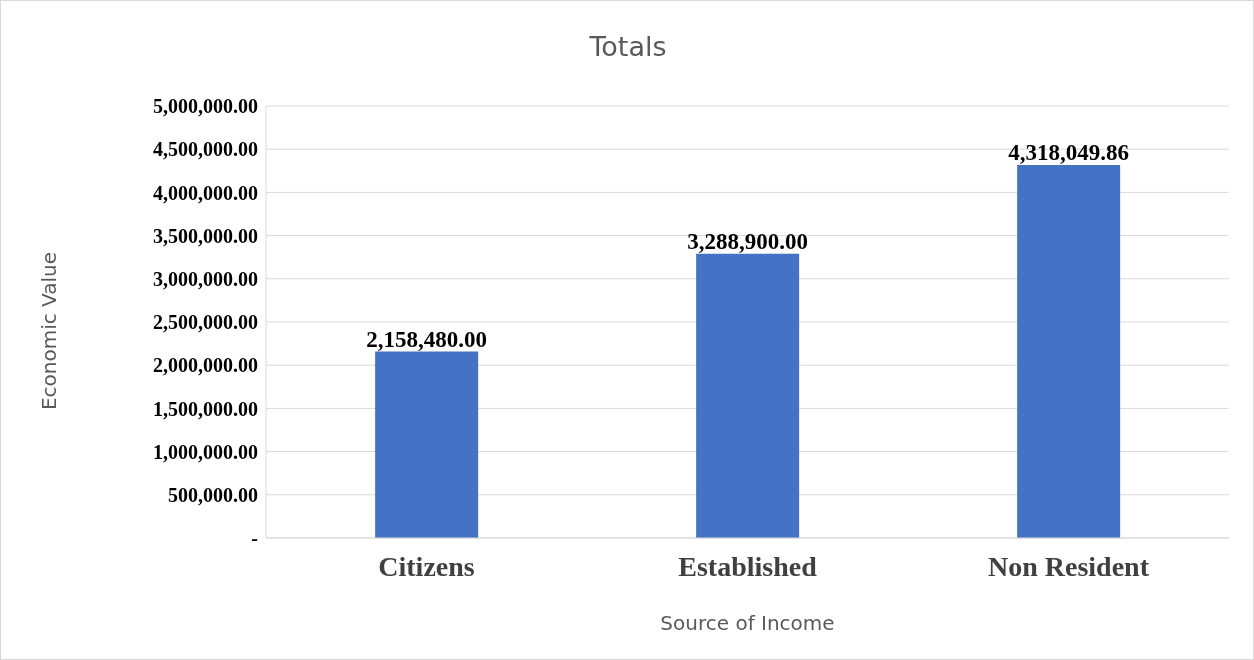 This screenshot has height=660, width=1254. Describe the element at coordinates (205, 106) in the screenshot. I see `y-tick-label: 5,000,000.00` at that location.